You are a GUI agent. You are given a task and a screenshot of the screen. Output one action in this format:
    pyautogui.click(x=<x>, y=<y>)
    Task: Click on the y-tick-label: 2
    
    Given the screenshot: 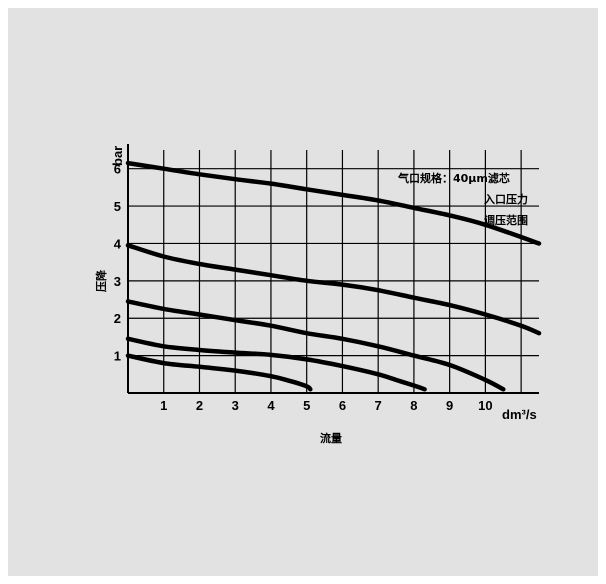 What is the action you would take?
    pyautogui.click(x=117, y=318)
    